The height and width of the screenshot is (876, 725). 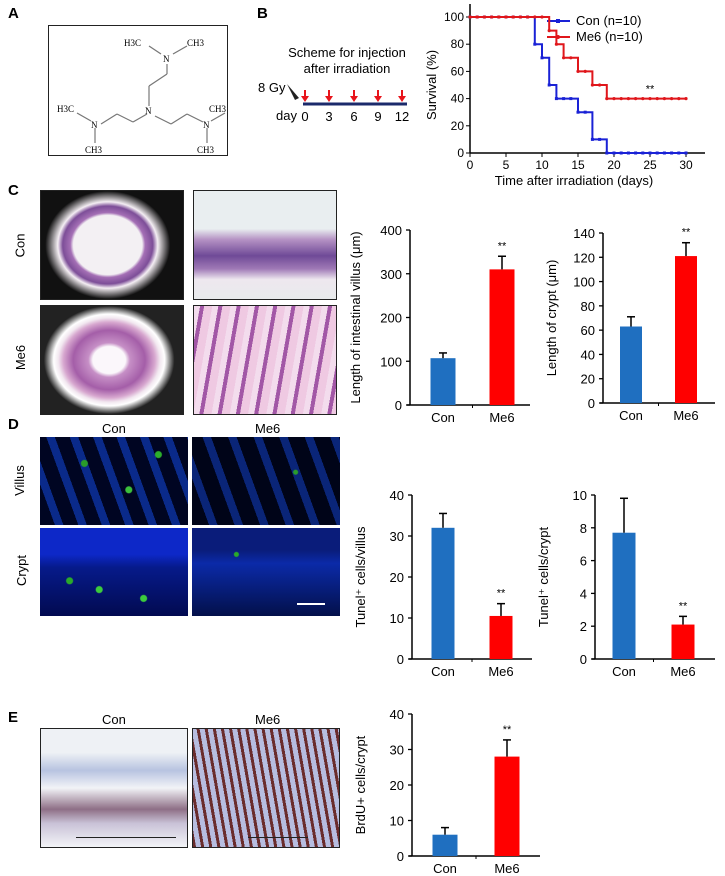 What do you see at coordinates (574, 180) in the screenshot?
I see `x-axis-label: Time after irradiation (days)` at bounding box center [574, 180].